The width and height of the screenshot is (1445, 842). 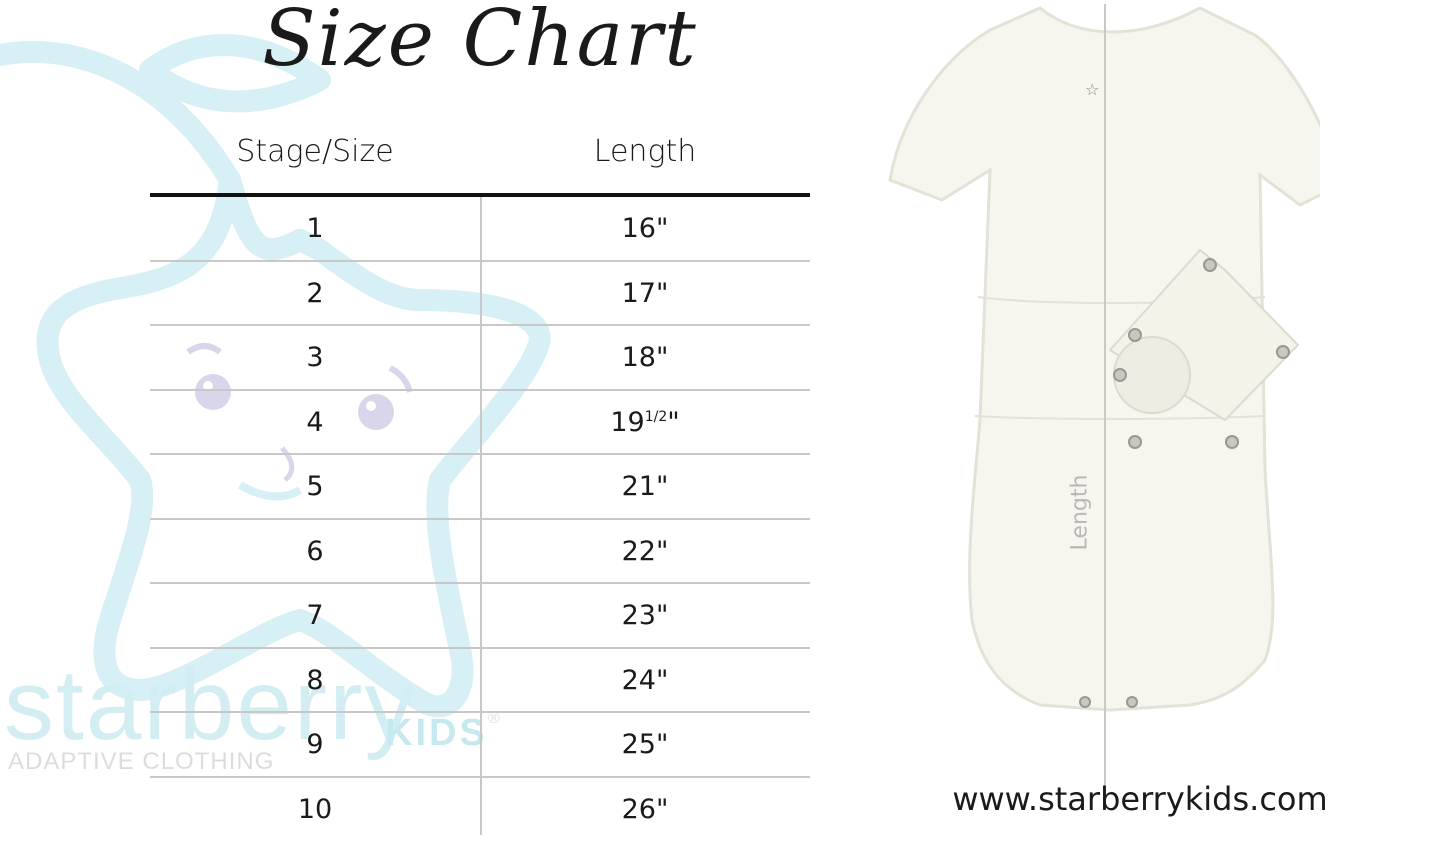 I want to click on column-header-length: Length, so click(x=645, y=151).